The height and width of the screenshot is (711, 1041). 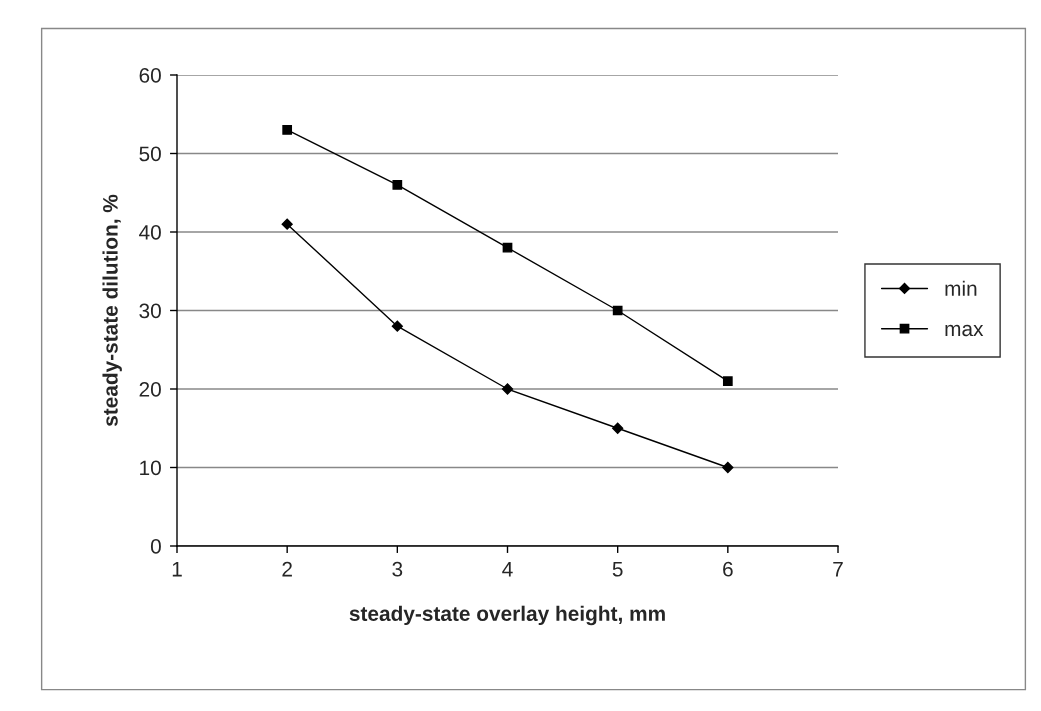 What do you see at coordinates (287, 569) in the screenshot?
I see `x-tick-label: 2` at bounding box center [287, 569].